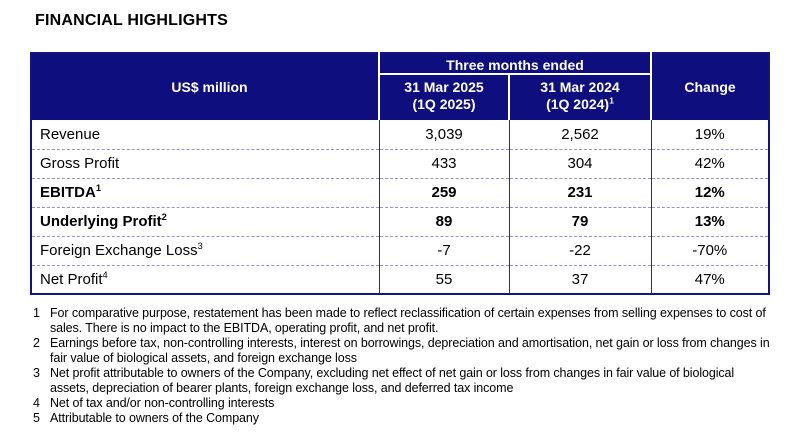  What do you see at coordinates (580, 87) in the screenshot?
I see `column-header-line1: 31 Mar 2024` at bounding box center [580, 87].